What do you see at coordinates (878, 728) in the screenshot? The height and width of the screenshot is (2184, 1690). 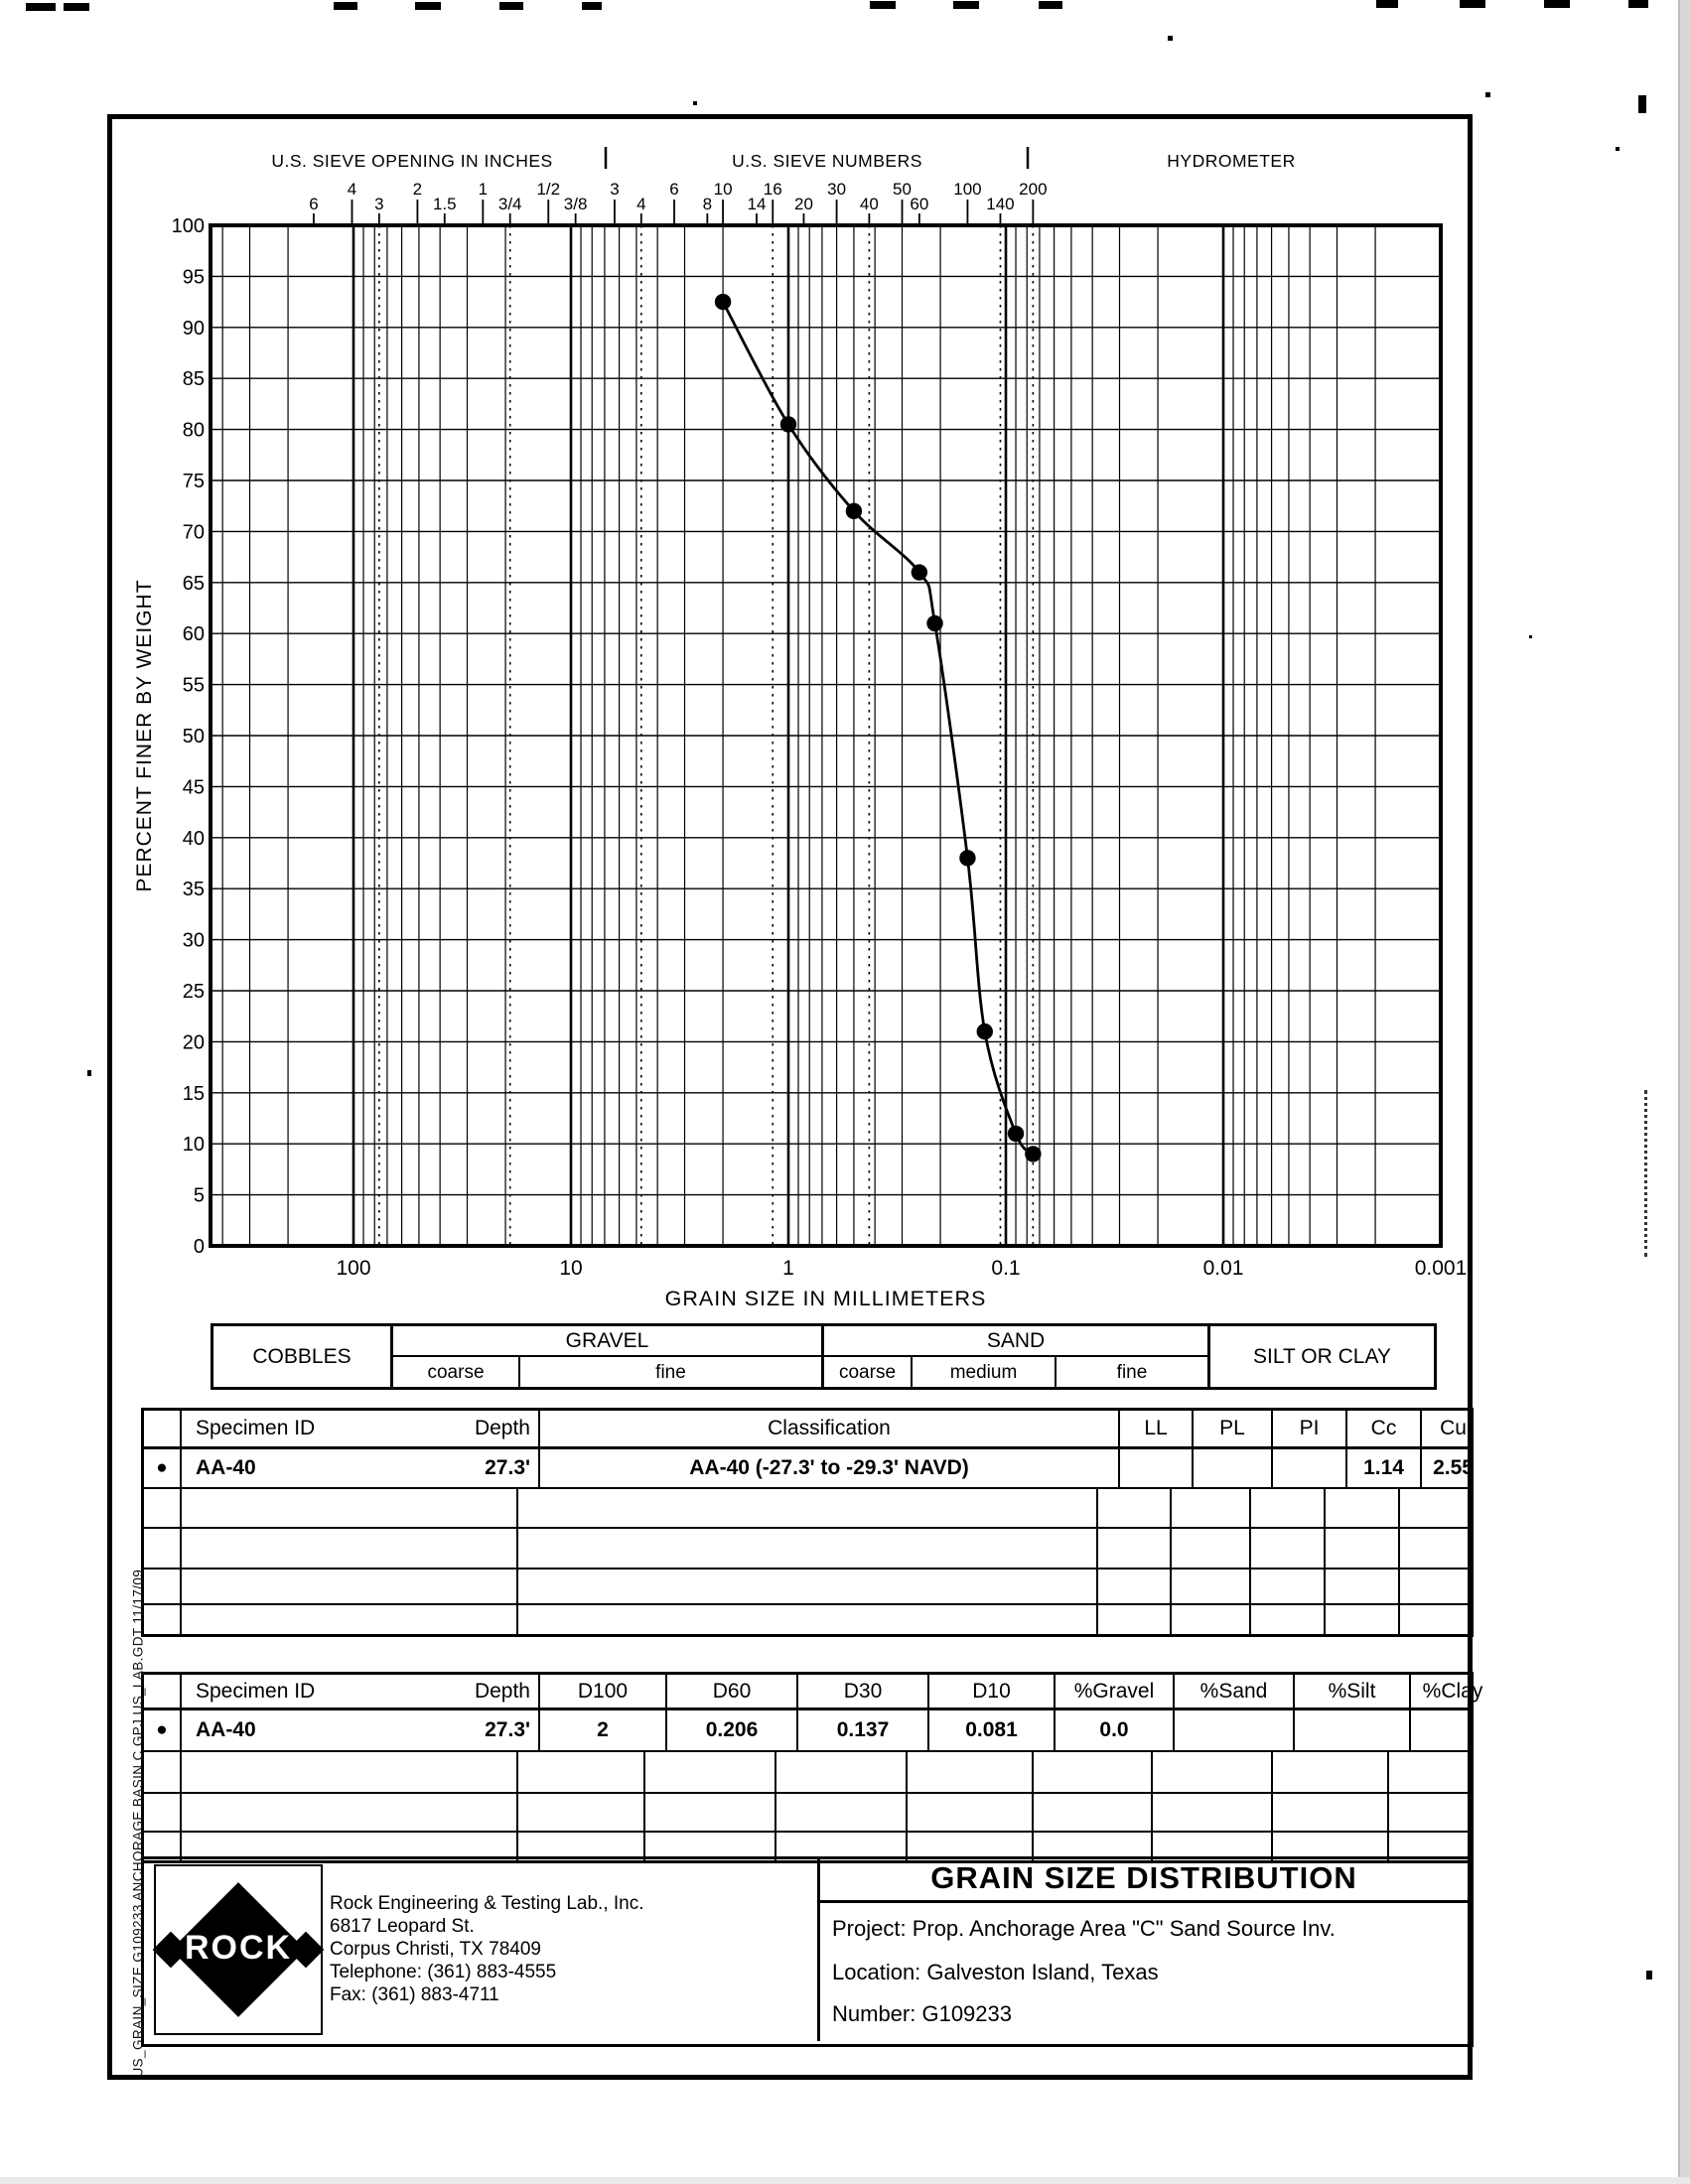 I see `gradation-curve` at bounding box center [878, 728].